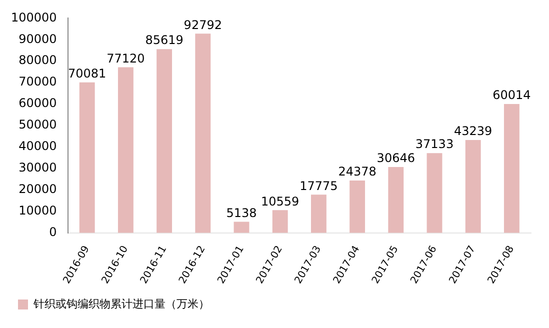 This screenshot has width=549, height=328. What do you see at coordinates (395, 158) in the screenshot?
I see `data-label: 30646` at bounding box center [395, 158].